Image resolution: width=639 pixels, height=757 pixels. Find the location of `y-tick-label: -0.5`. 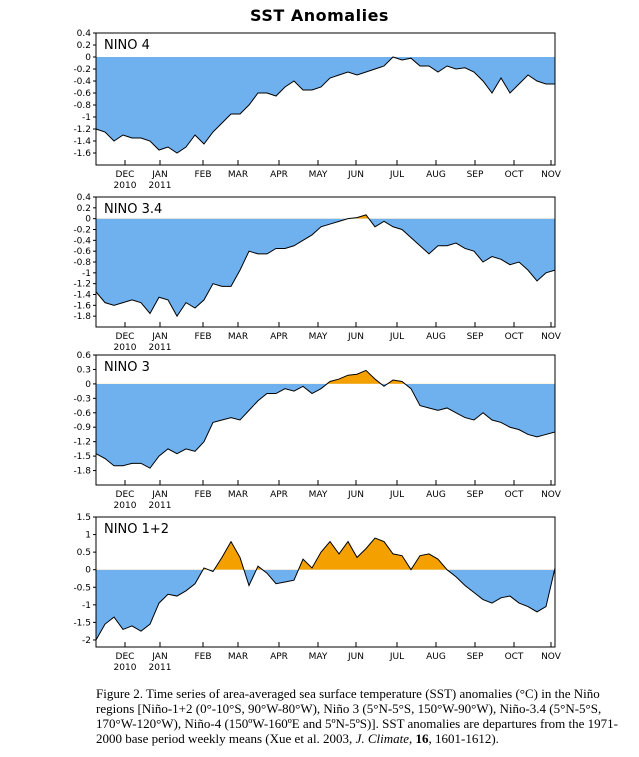

y-tick-label: -0.5 is located at coordinates (82, 588).